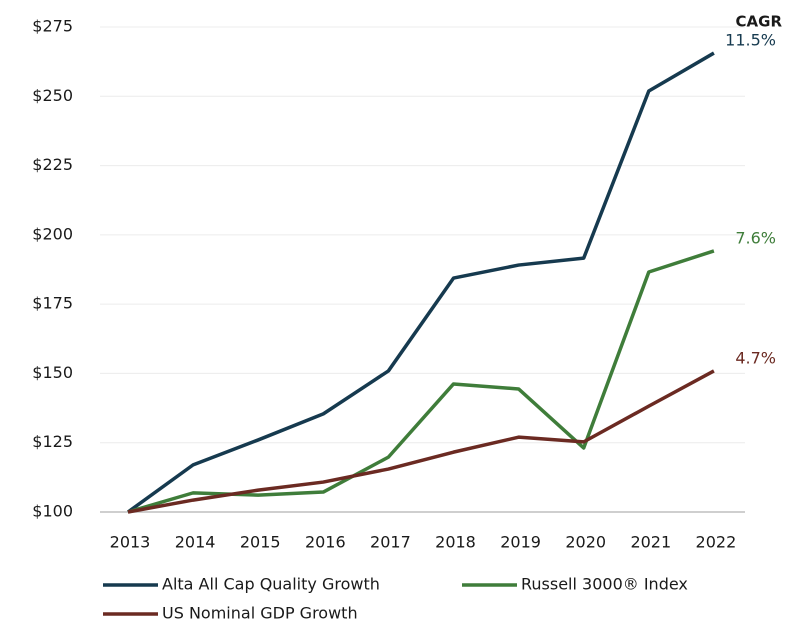 Image resolution: width=796 pixels, height=624 pixels. I want to click on y-tick-label: $250, so click(52, 95).